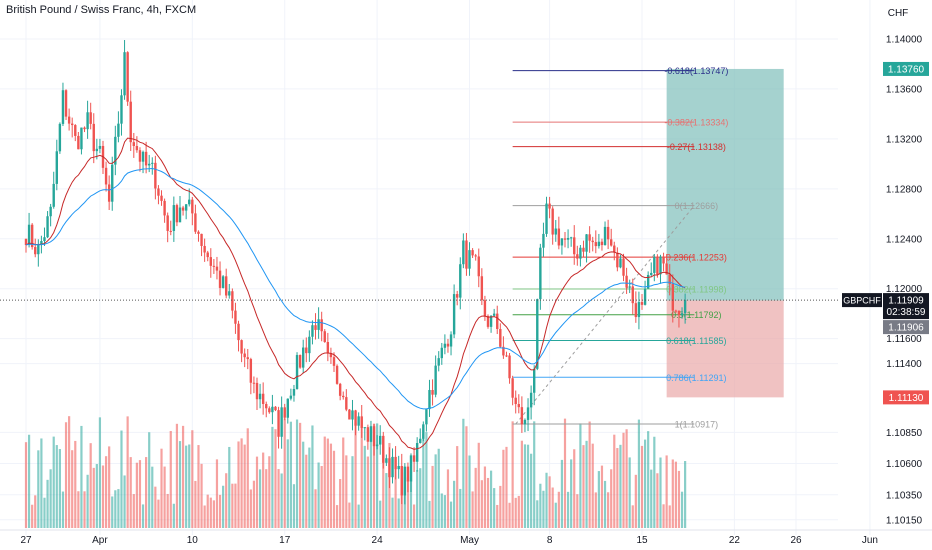 The width and height of the screenshot is (932, 550). Describe the element at coordinates (355, 472) in the screenshot. I see `volume-bars` at that location.